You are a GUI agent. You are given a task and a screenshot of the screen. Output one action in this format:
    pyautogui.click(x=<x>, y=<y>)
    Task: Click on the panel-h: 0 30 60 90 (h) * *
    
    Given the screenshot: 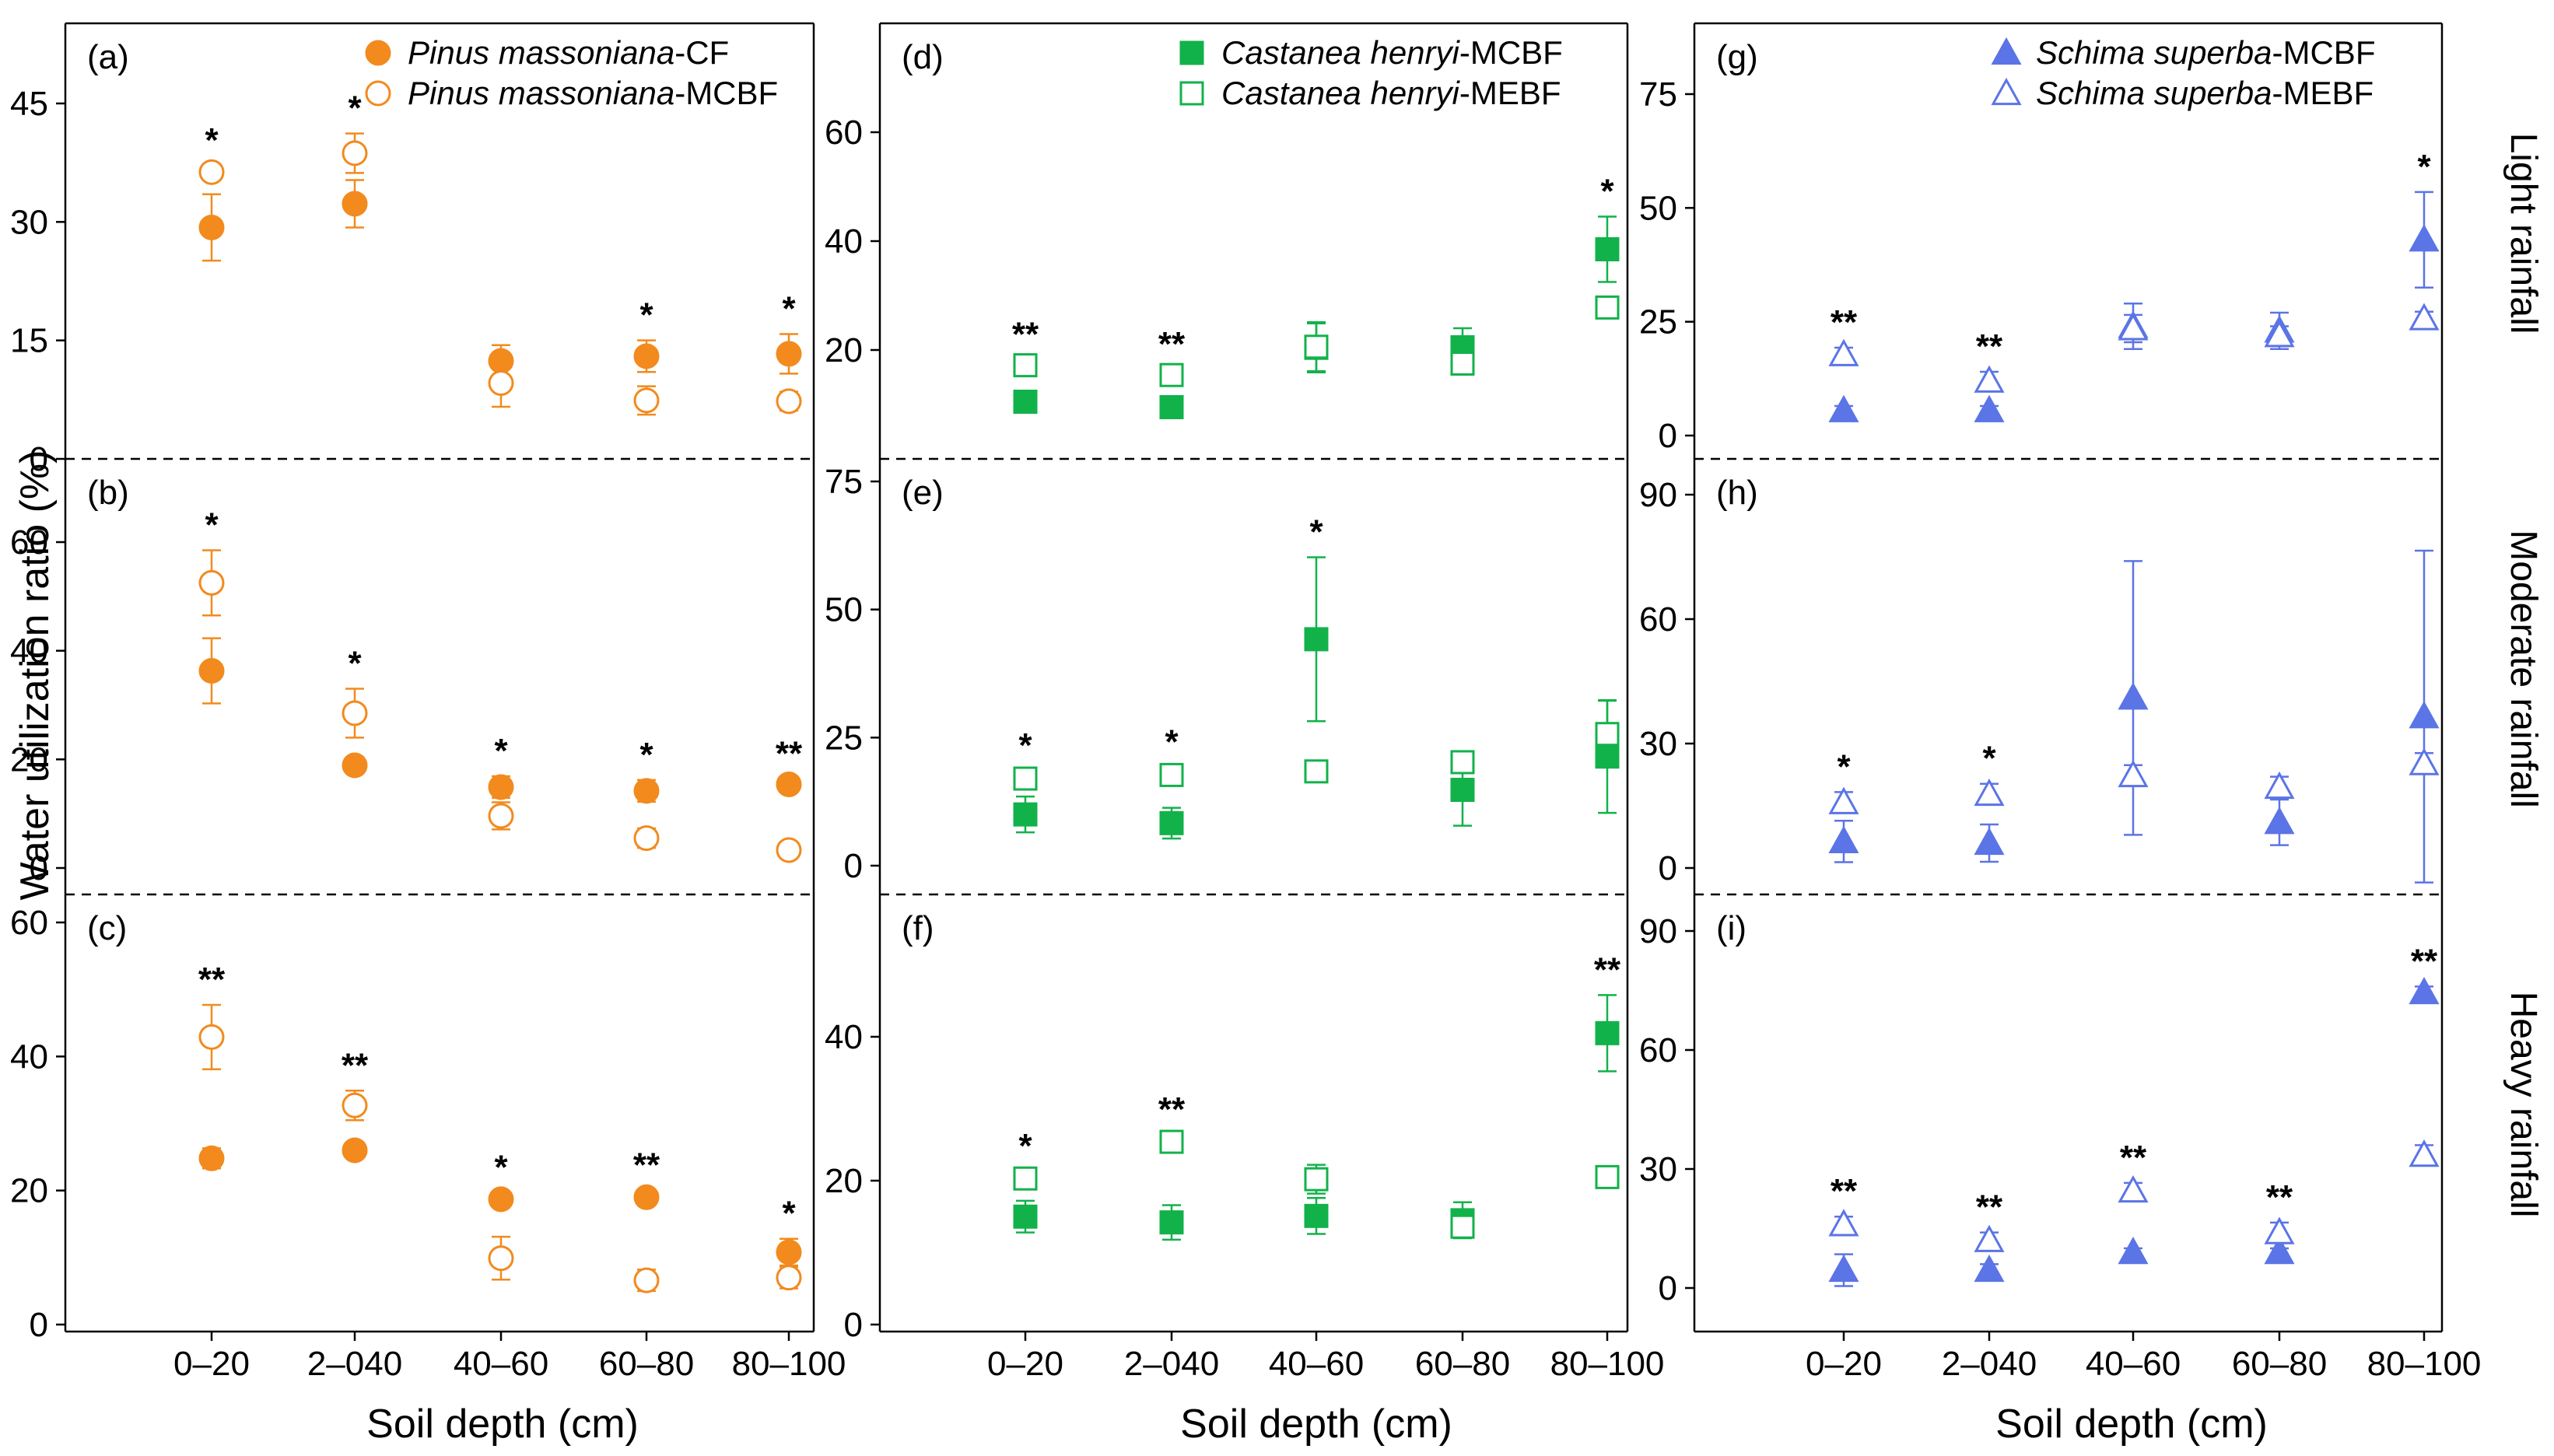 What is the action you would take?
    pyautogui.click(x=2042, y=678)
    